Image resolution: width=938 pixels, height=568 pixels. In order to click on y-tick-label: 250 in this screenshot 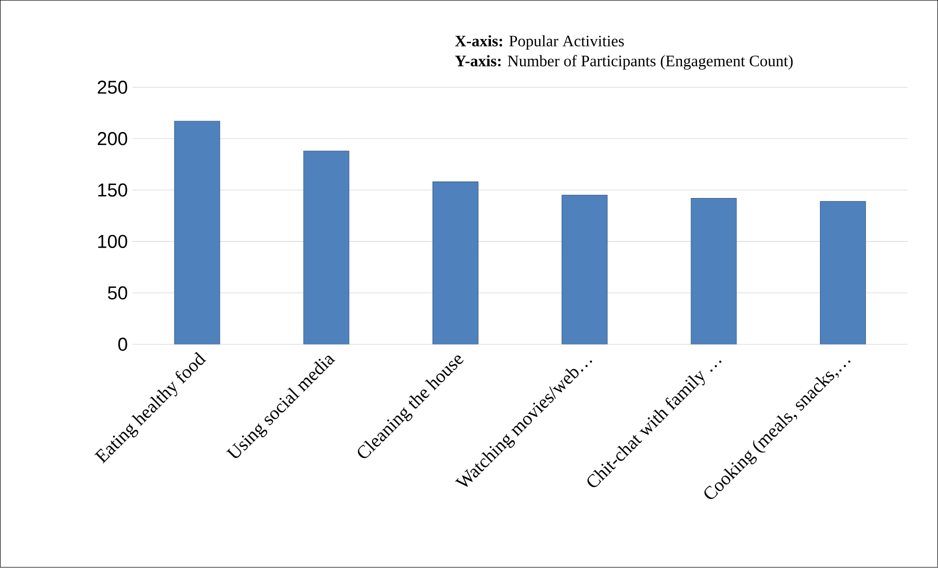, I will do `click(113, 87)`.